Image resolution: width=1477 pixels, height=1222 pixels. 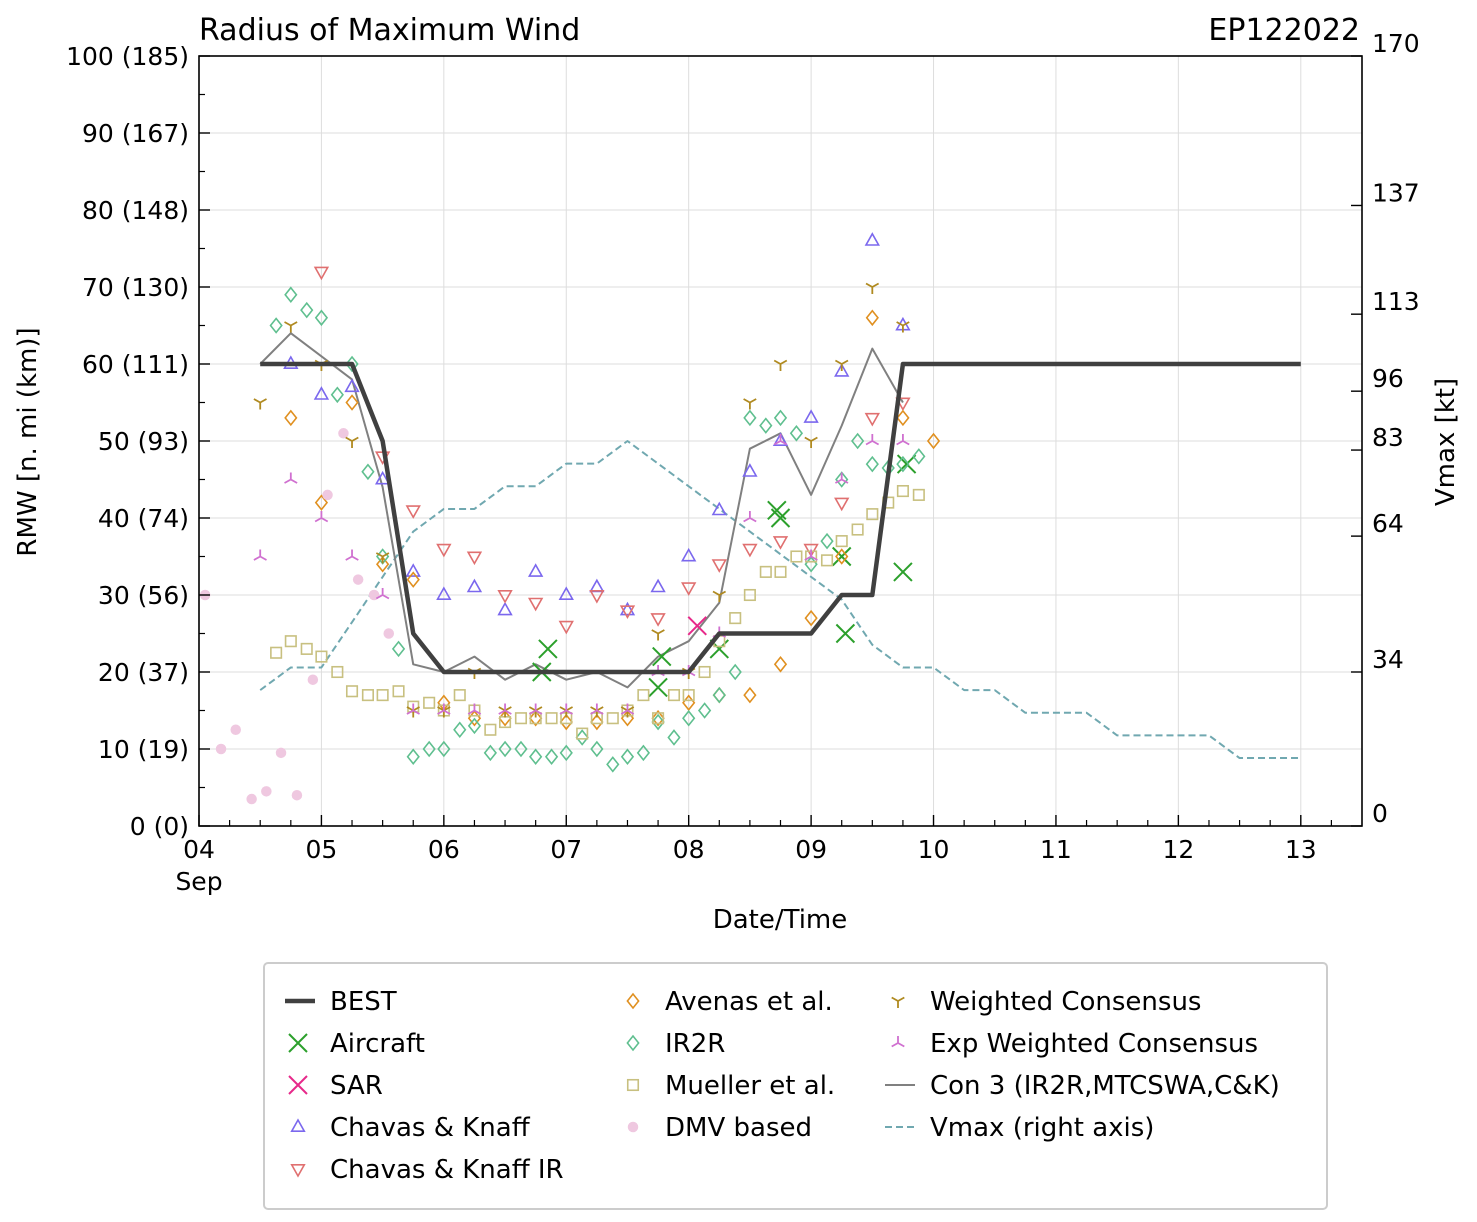 I want to click on x-tick-sublabel: Sep, so click(x=198, y=881).